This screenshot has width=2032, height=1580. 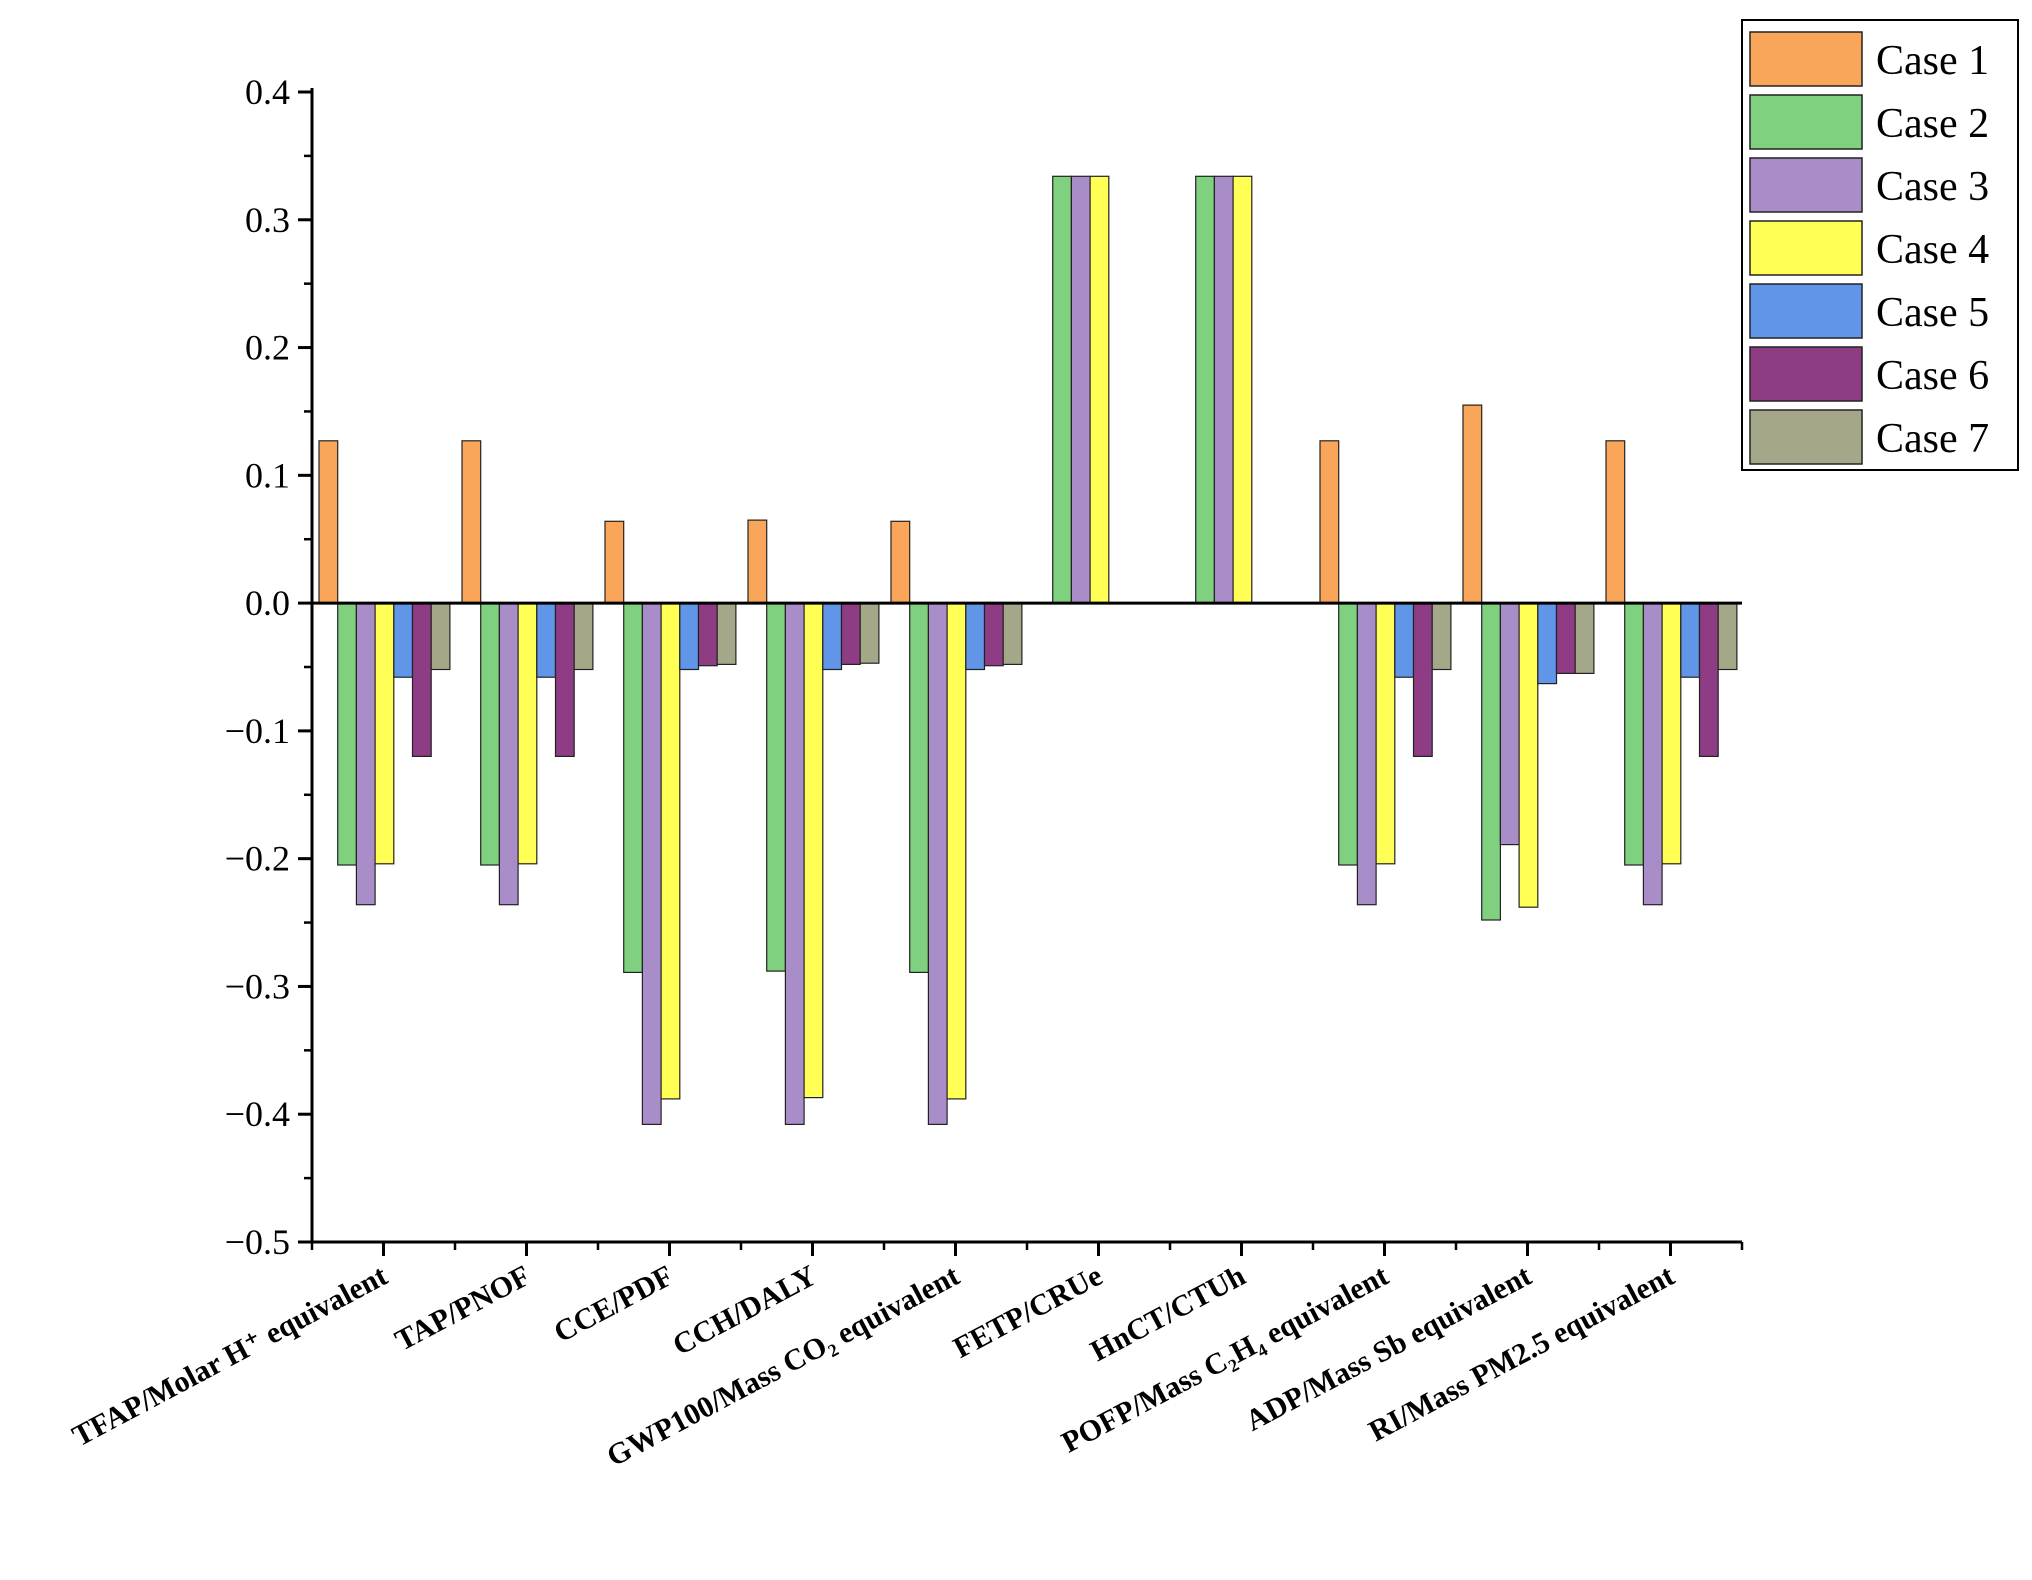 What do you see at coordinates (230, 1356) in the screenshot?
I see `x-category-label: TFAP/Molar H⁺ equivalent` at bounding box center [230, 1356].